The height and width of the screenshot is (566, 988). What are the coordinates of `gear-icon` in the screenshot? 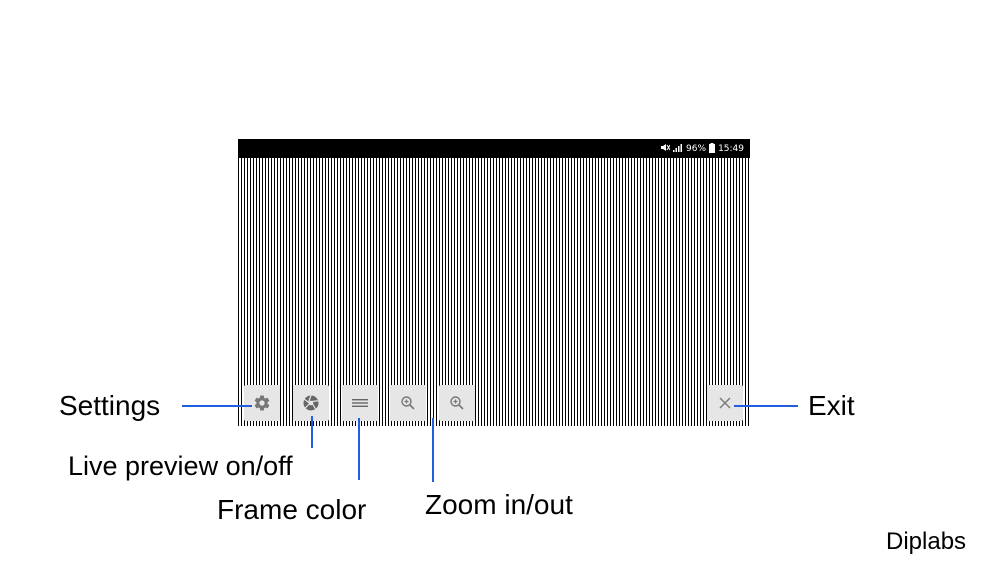 It's located at (262, 403).